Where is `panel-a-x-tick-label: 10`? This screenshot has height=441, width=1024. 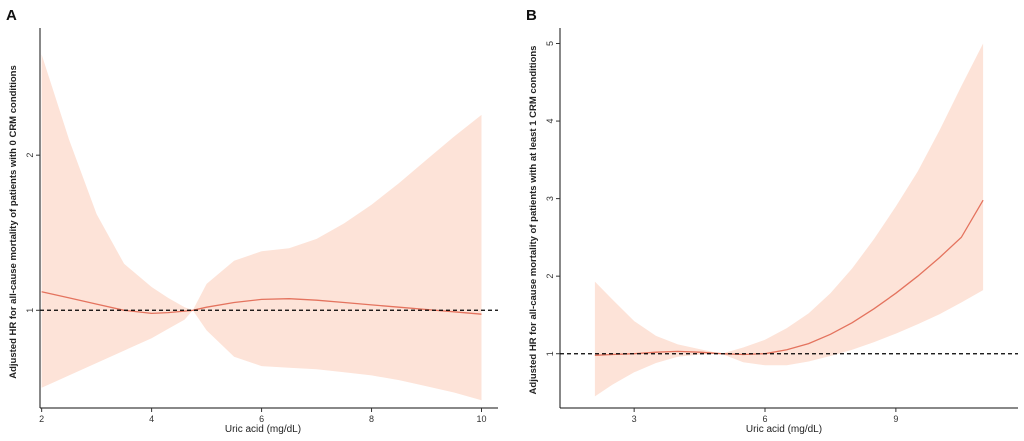
panel-a-x-tick-label: 10 is located at coordinates (481, 419).